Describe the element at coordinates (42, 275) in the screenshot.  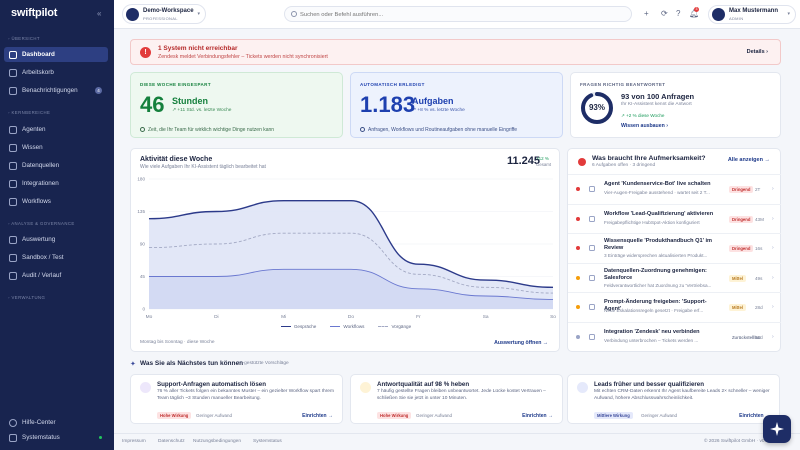
I see `sidebar-item-label: Audit / Verlauf` at that location.